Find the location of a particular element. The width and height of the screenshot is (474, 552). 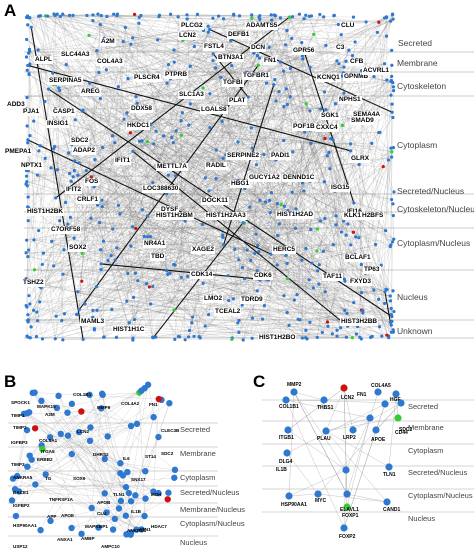

gene-label: ALPL is located at coordinates (43, 60).